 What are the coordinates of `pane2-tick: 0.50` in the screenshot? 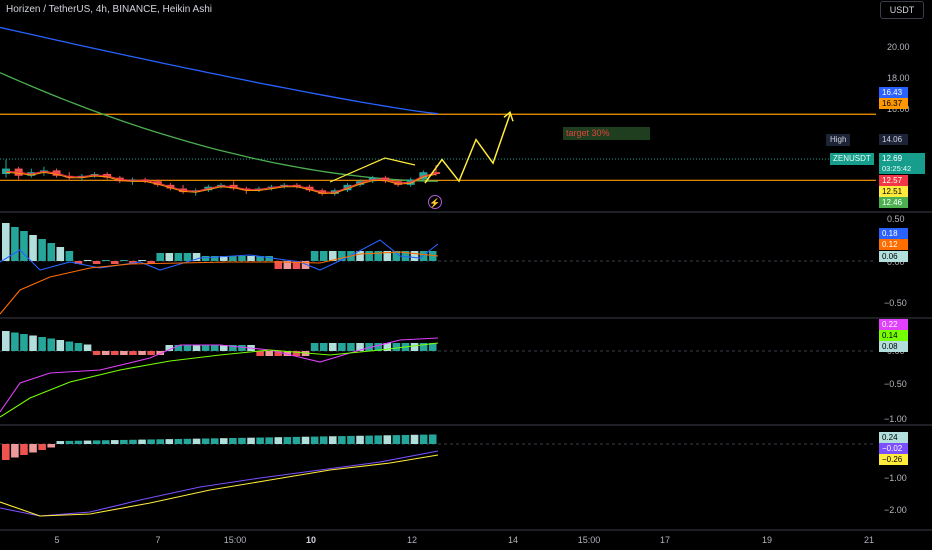 It's located at (896, 219).